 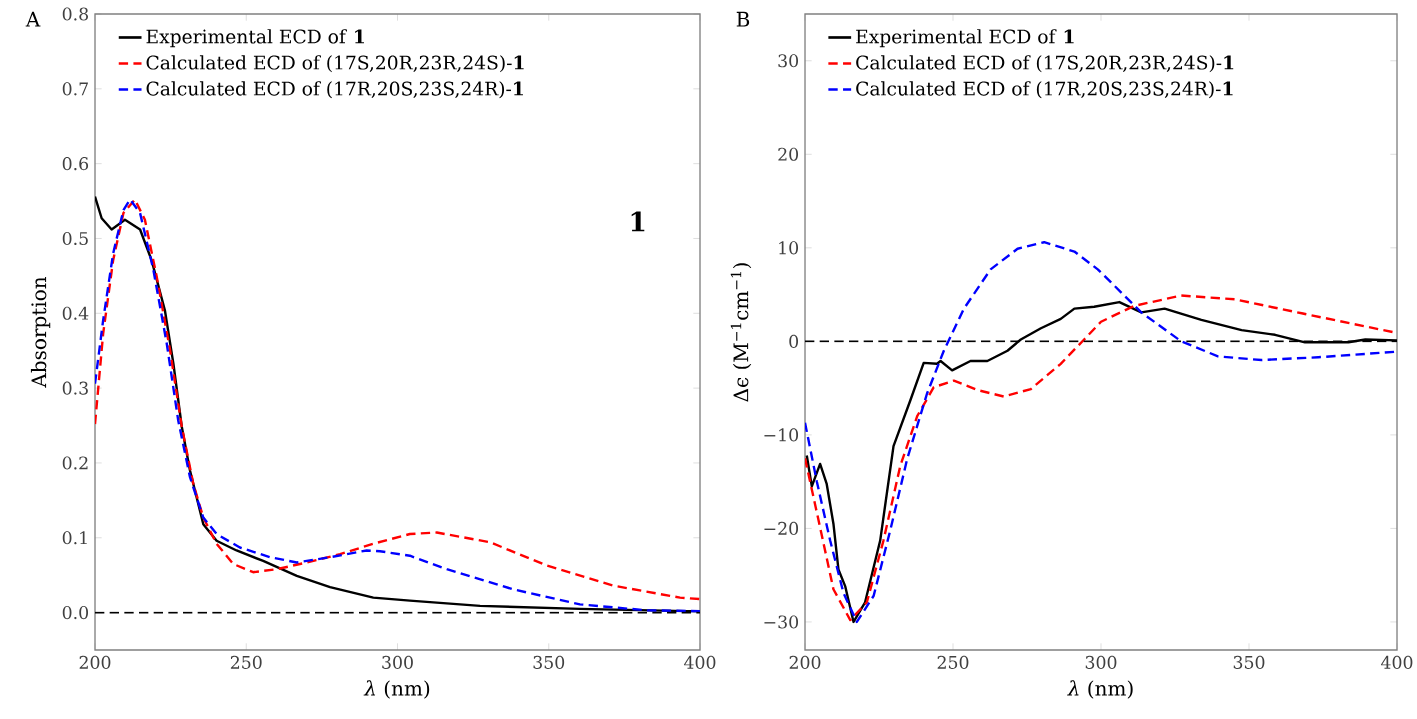 What do you see at coordinates (781, 528) in the screenshot?
I see `y-tick-label: −20` at bounding box center [781, 528].